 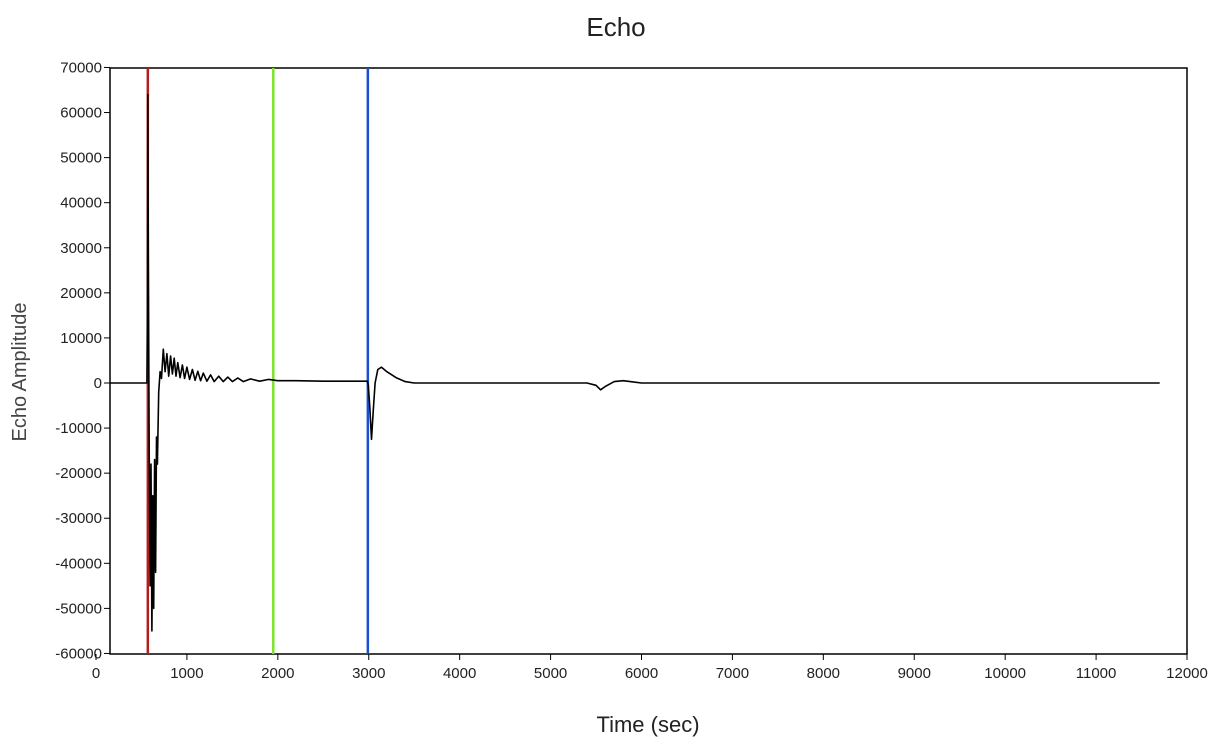 What do you see at coordinates (1187, 673) in the screenshot?
I see `x-tick-label: 12000` at bounding box center [1187, 673].